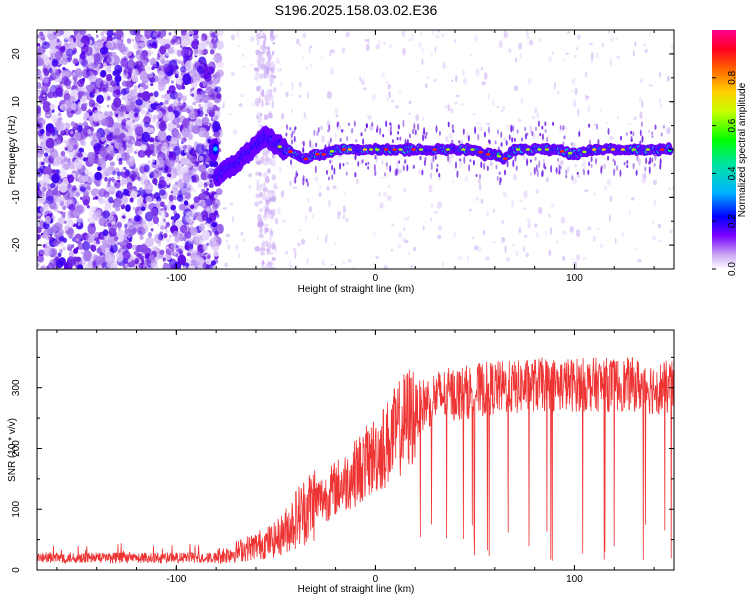 Image resolution: width=750 pixels, height=600 pixels. What do you see at coordinates (16, 570) in the screenshot?
I see `y-tick-label: 0` at bounding box center [16, 570].